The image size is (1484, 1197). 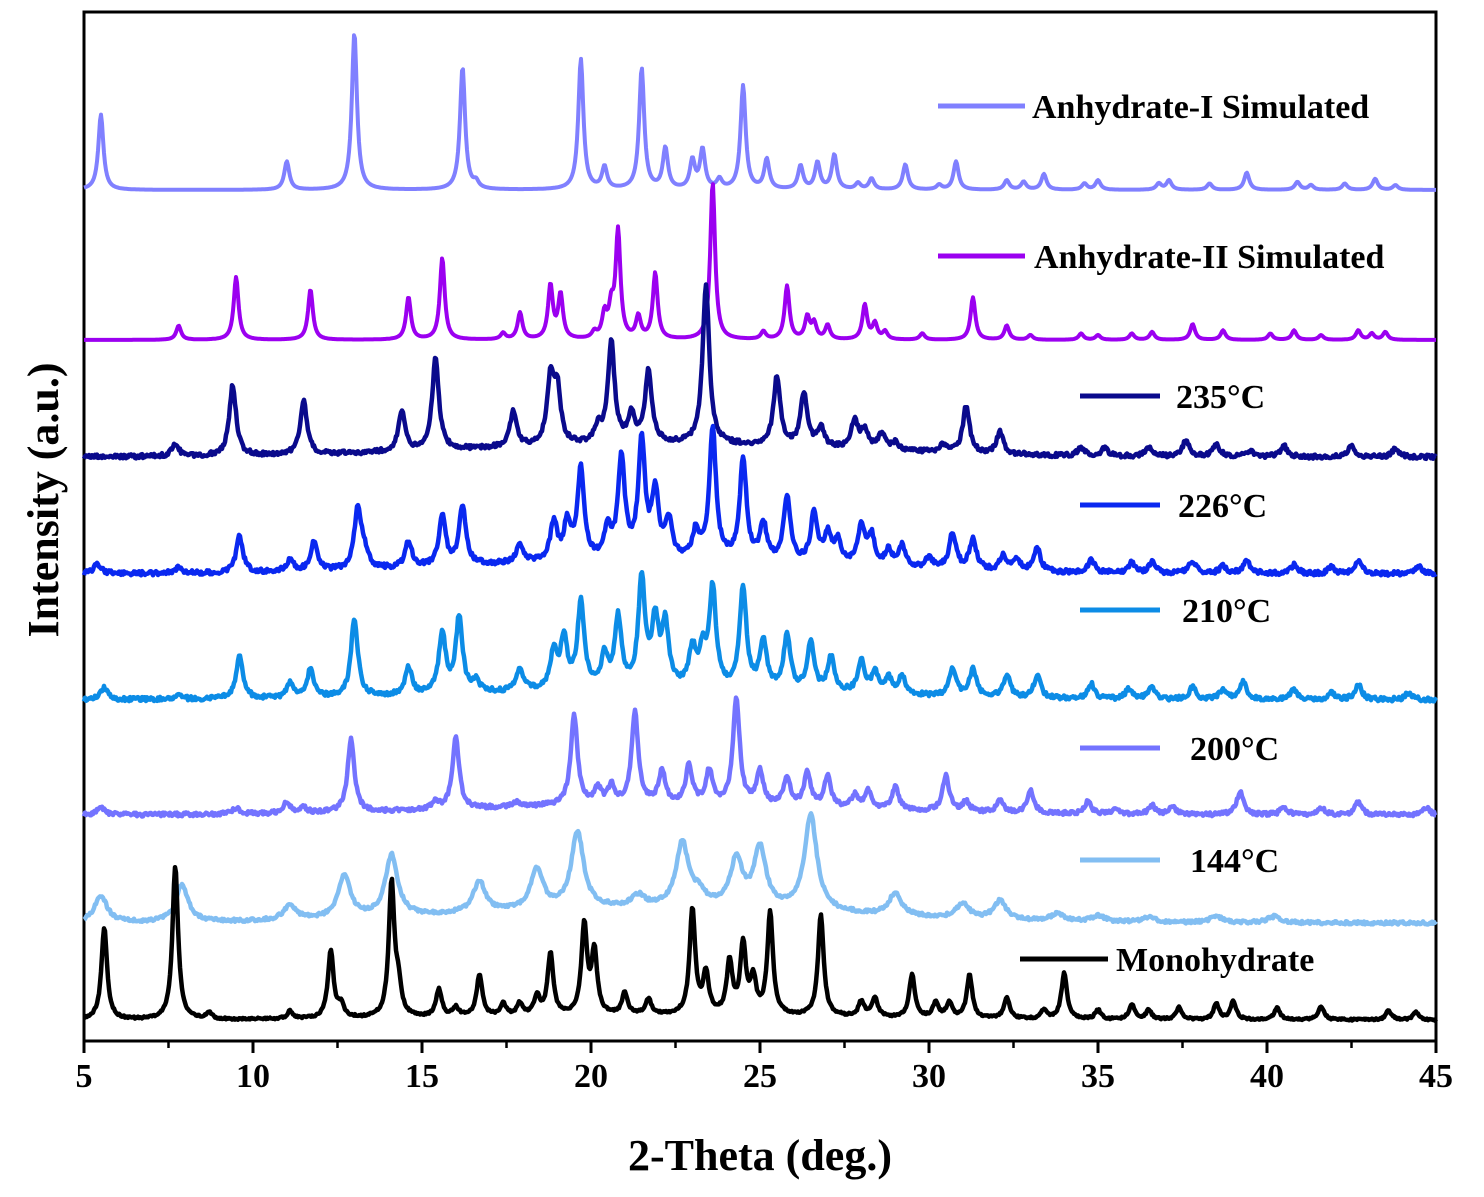 I want to click on trace-226-c, so click(x=759, y=500).